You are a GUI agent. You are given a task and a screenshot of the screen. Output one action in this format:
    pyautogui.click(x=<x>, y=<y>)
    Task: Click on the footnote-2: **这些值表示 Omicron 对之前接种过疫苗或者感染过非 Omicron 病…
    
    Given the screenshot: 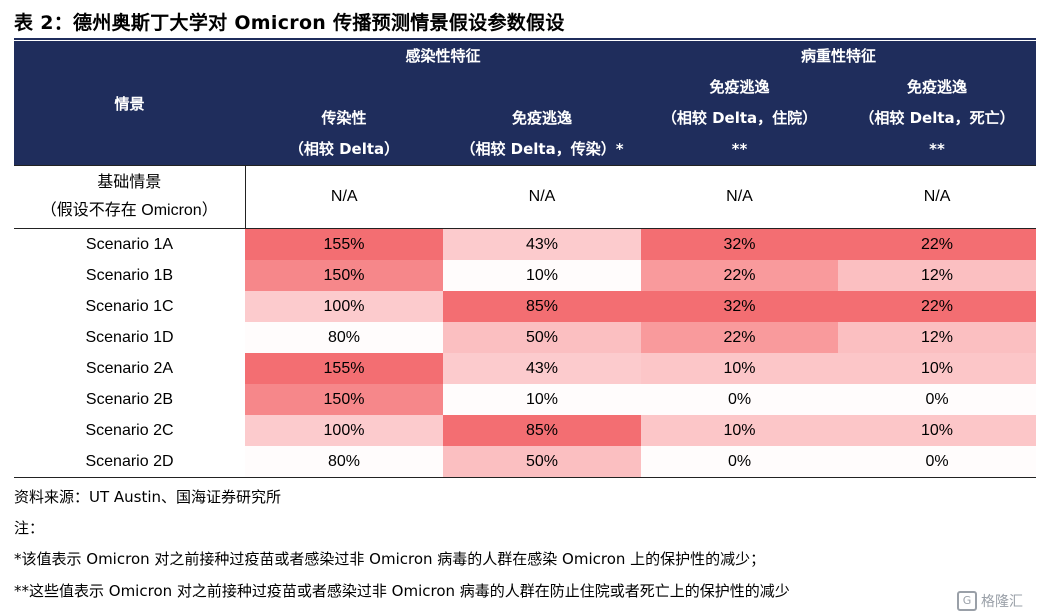 What is the action you would take?
    pyautogui.click(x=402, y=591)
    